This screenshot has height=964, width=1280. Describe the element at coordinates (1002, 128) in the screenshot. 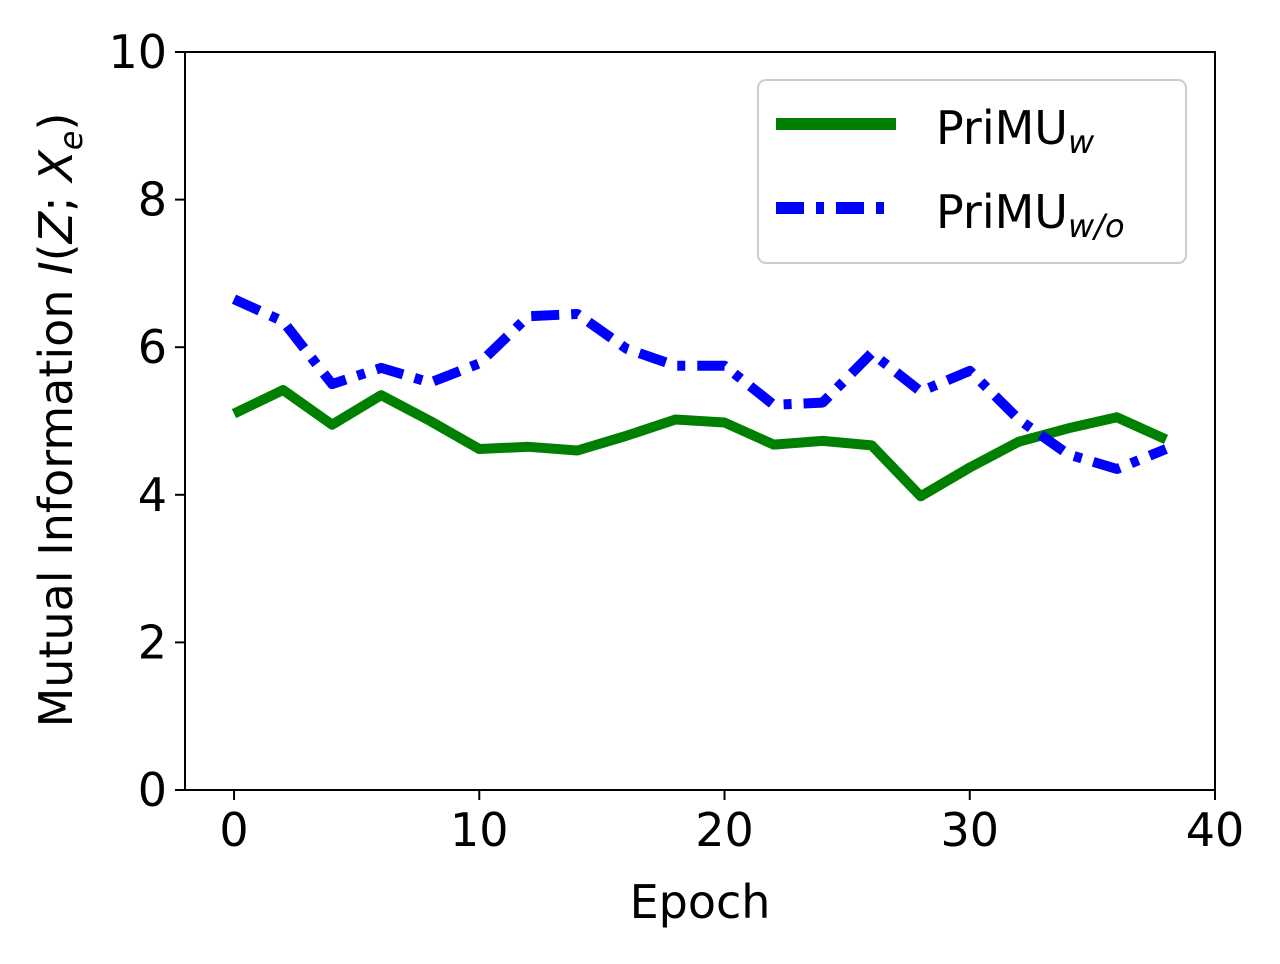

I see `legend-label-primu-w-main: PriMU` at that location.